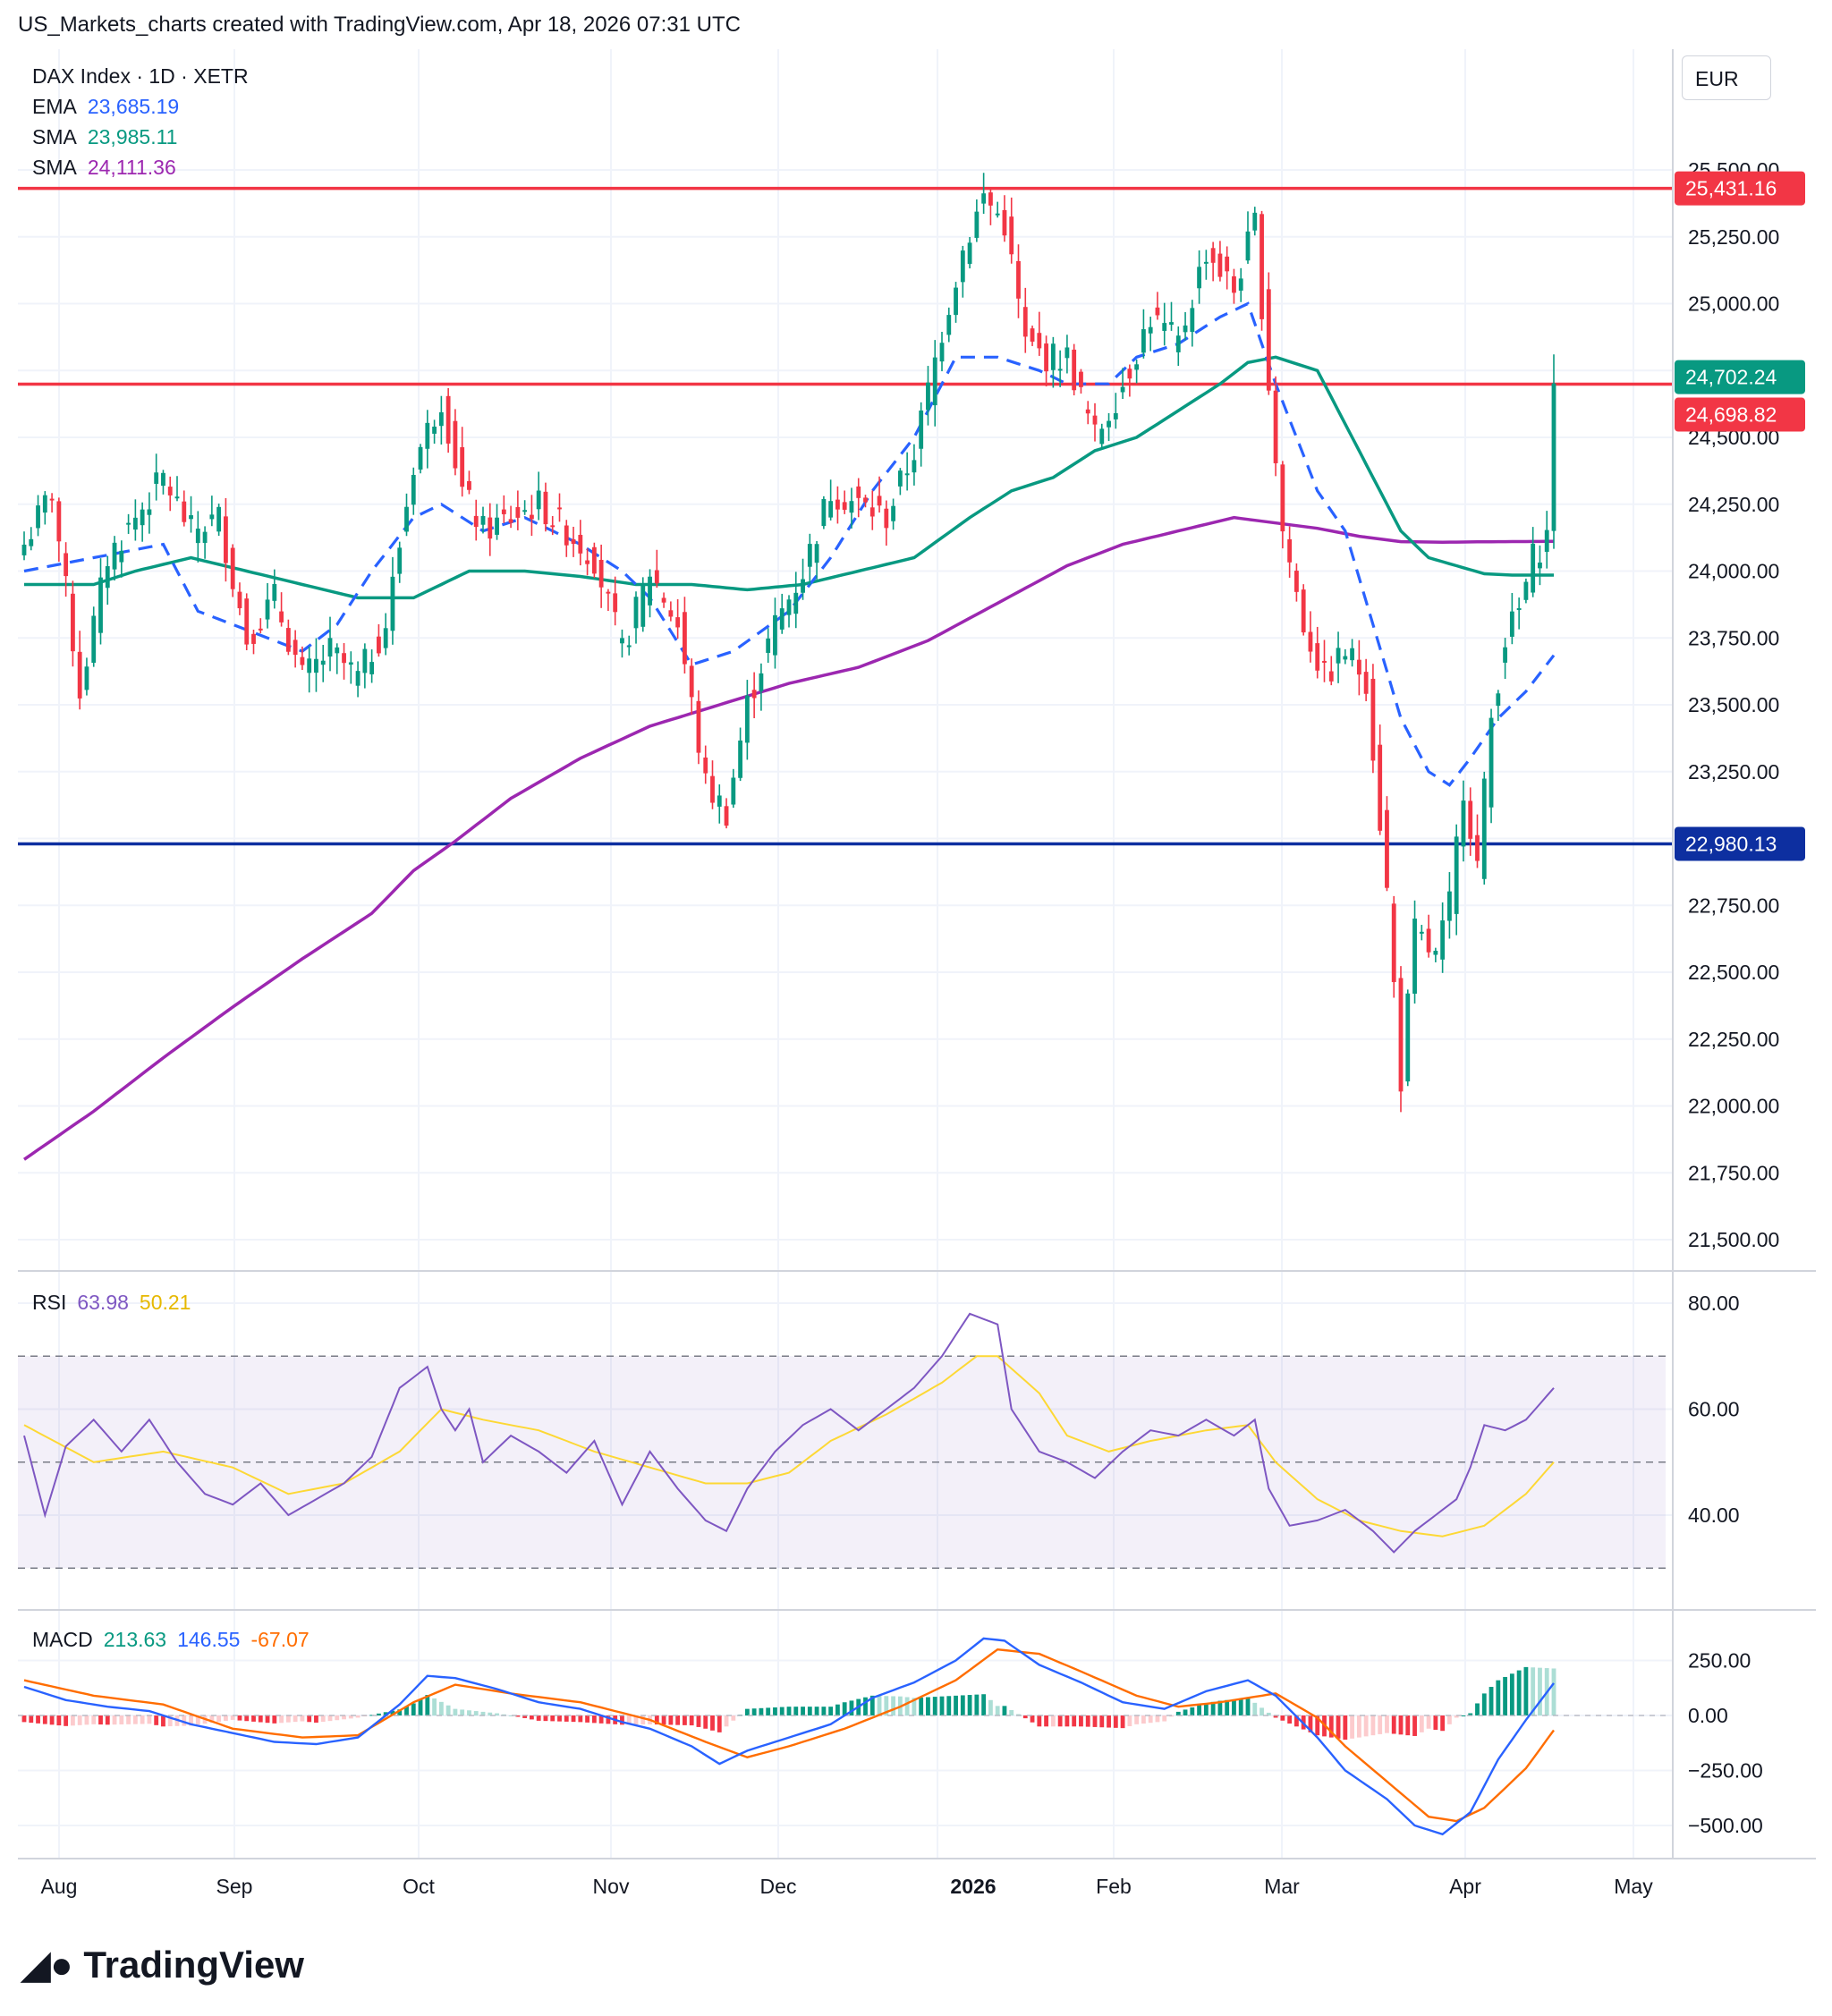 The image size is (1832, 2016). What do you see at coordinates (54, 168) in the screenshot?
I see `indicator-sma200-label: SMA` at bounding box center [54, 168].